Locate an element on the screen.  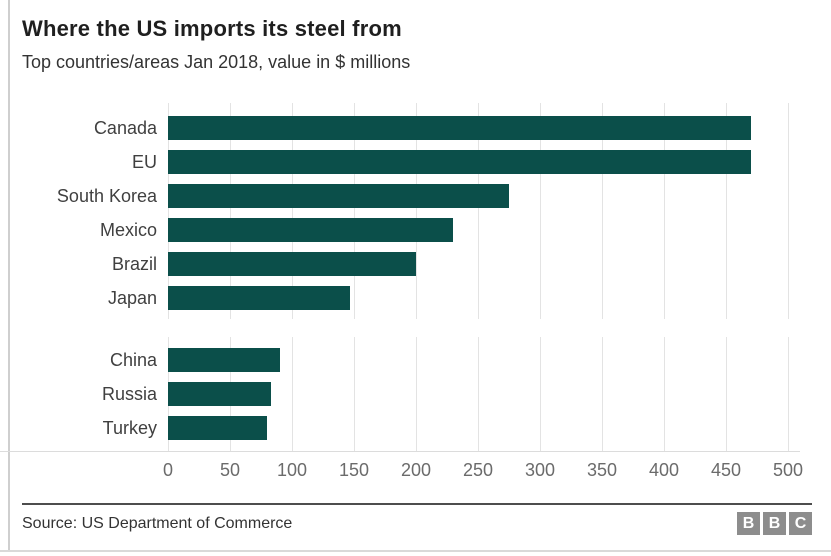
bar-row: Brazil is located at coordinates (400, 264).